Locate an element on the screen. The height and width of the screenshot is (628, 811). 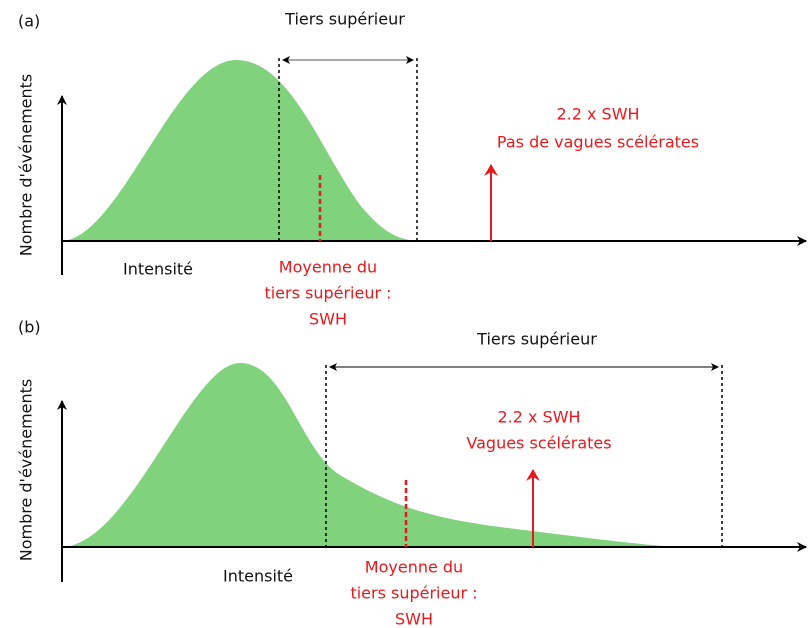
threshold-label: Vagues scélérates is located at coordinates (538, 443).